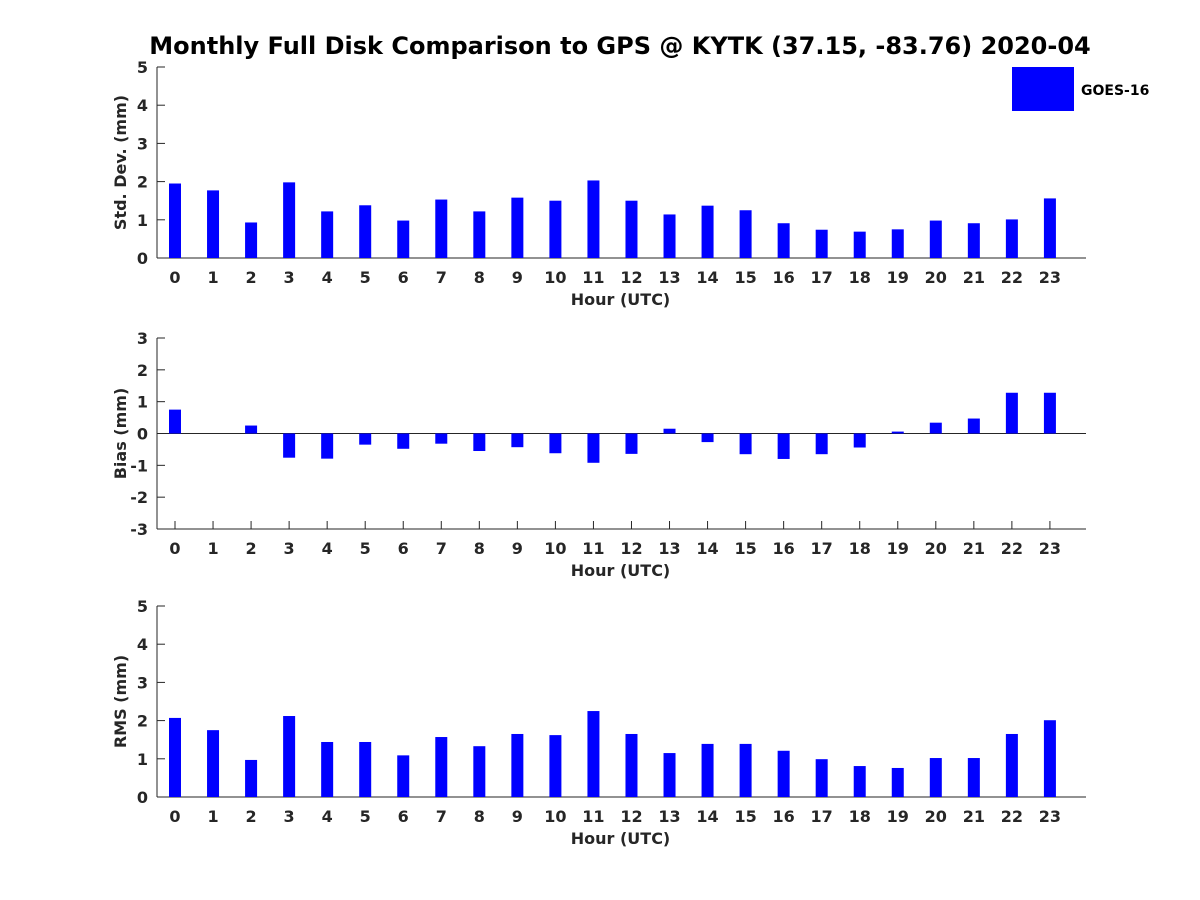  What do you see at coordinates (142, 606) in the screenshot?
I see `rms-y-tick-label: 5` at bounding box center [142, 606].